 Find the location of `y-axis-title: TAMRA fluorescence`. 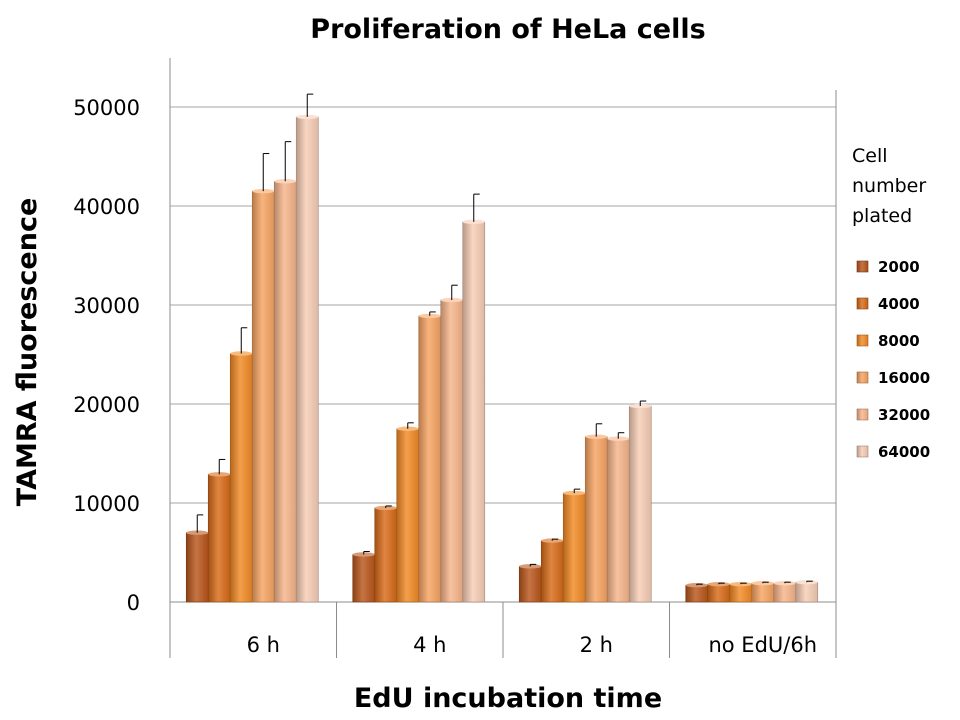

y-axis-title: TAMRA fluorescence is located at coordinates (27, 352).